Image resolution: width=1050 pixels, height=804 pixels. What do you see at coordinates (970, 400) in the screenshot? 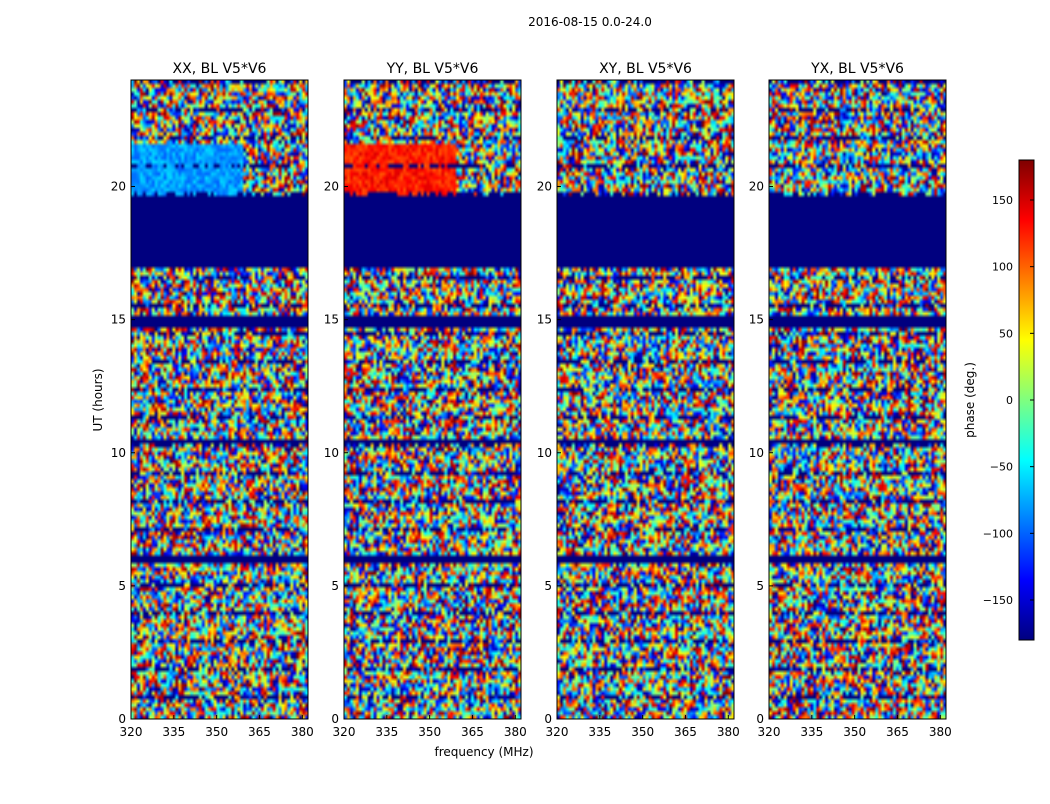
I see `colorbar-label: phase (deg.)` at bounding box center [970, 400].